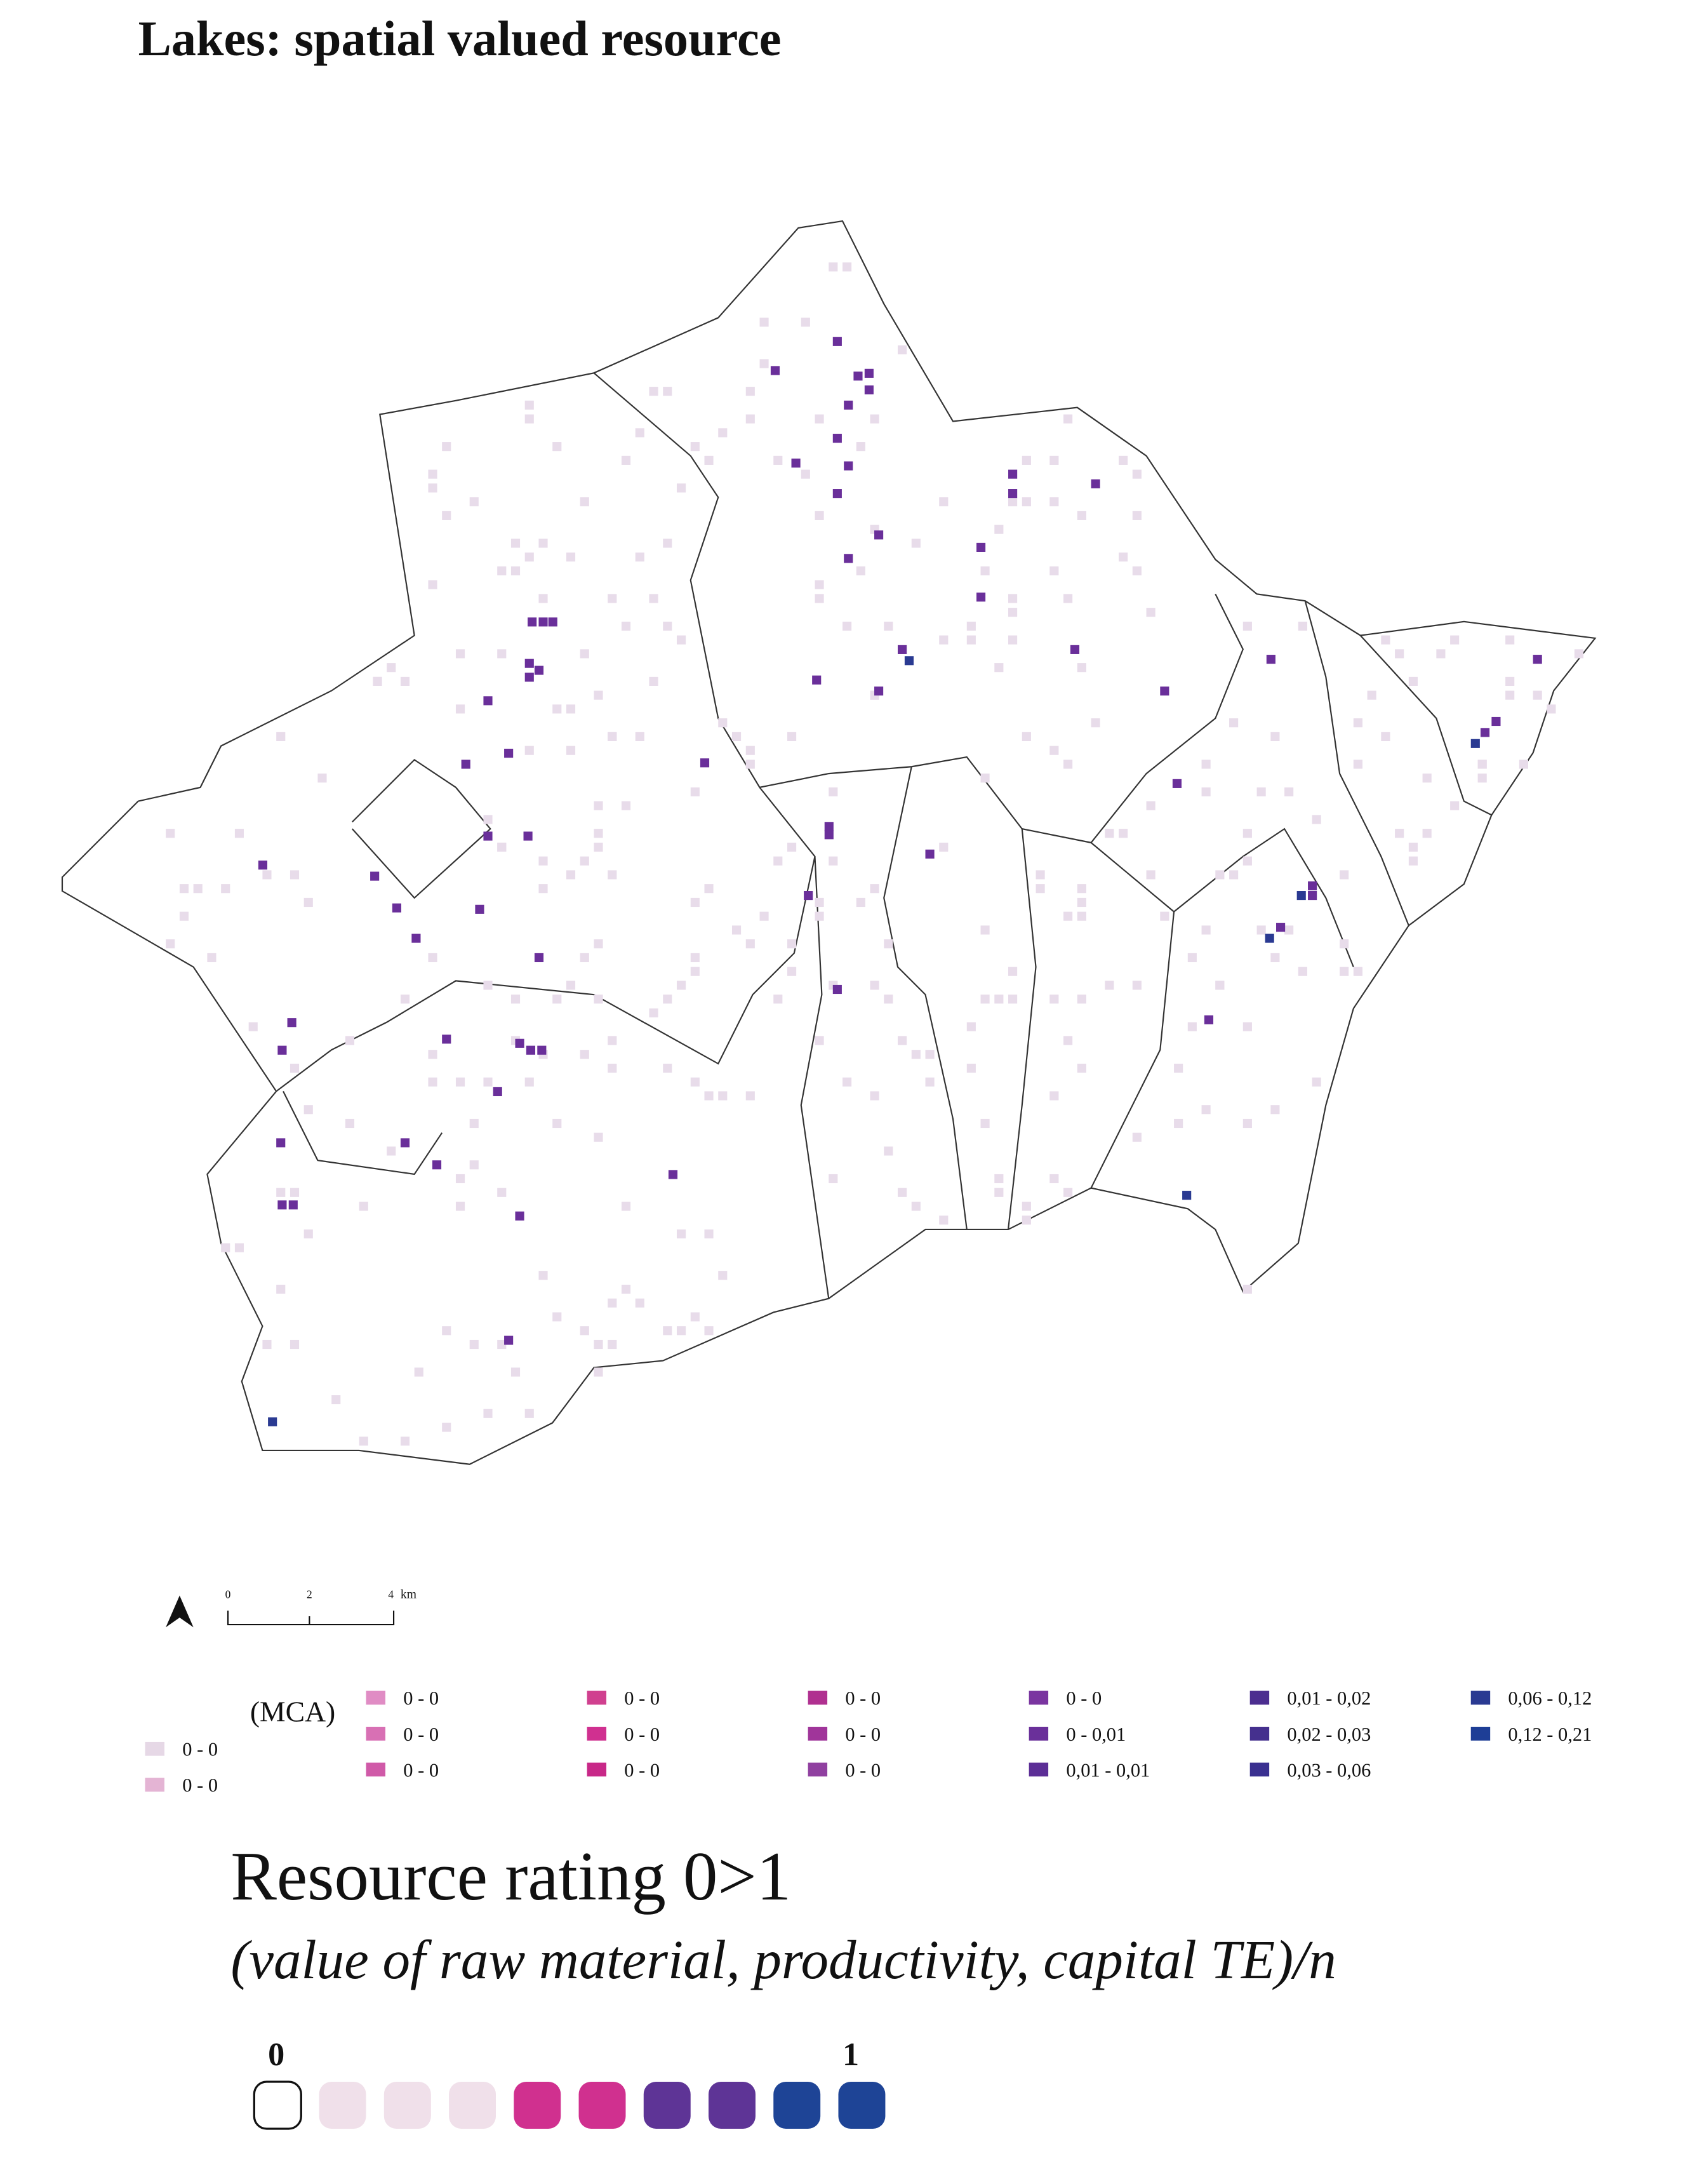 The height and width of the screenshot is (2184, 1685). What do you see at coordinates (292, 1711) in the screenshot?
I see `legend-label: (MCA)` at bounding box center [292, 1711].